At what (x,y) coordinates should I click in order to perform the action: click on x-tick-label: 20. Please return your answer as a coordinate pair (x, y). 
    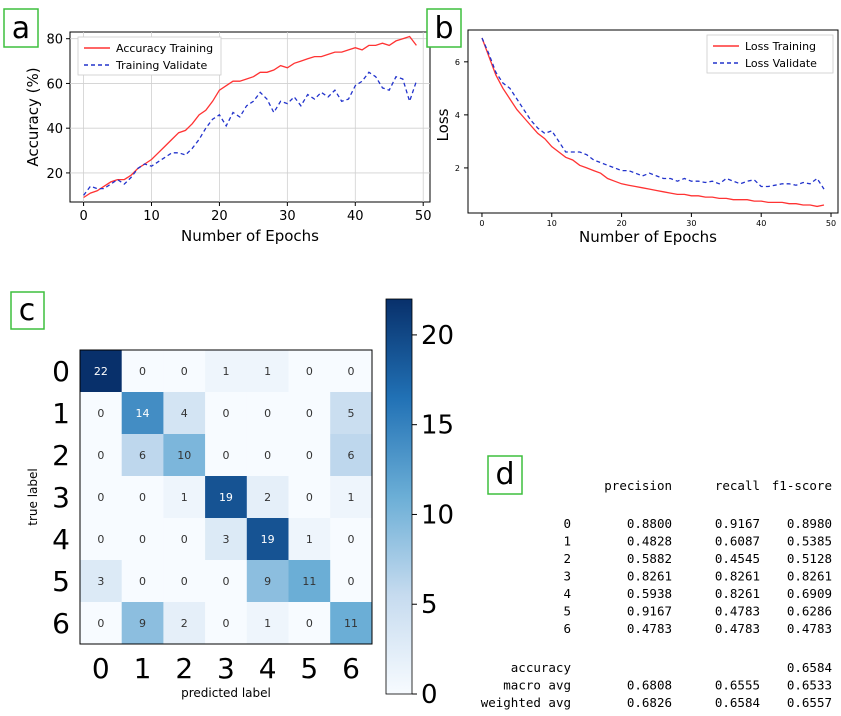
    Looking at the image, I should click on (621, 223).